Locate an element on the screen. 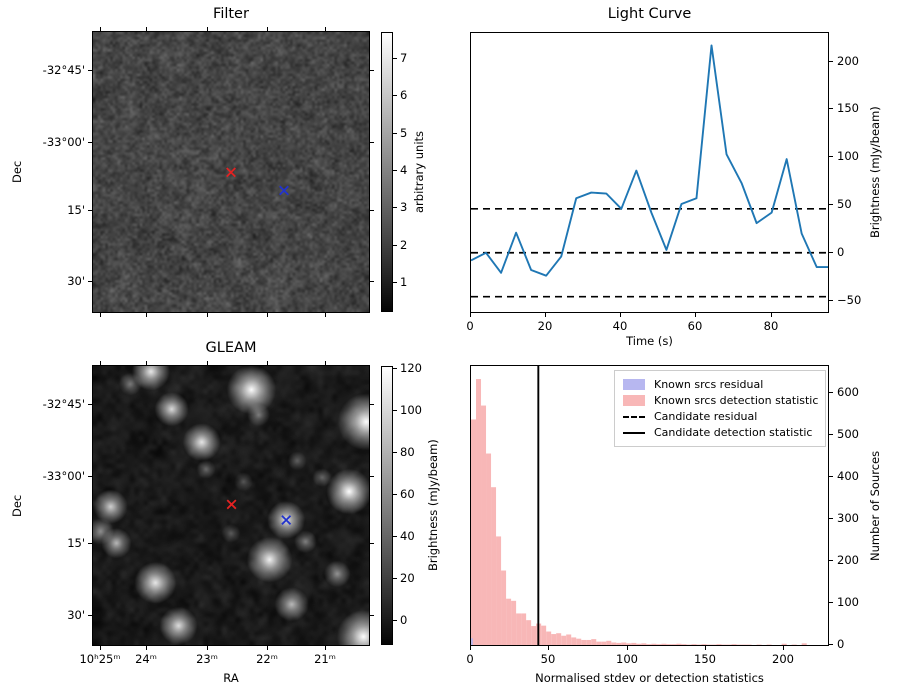 The height and width of the screenshot is (699, 898). tick-label: 1 is located at coordinates (404, 282).